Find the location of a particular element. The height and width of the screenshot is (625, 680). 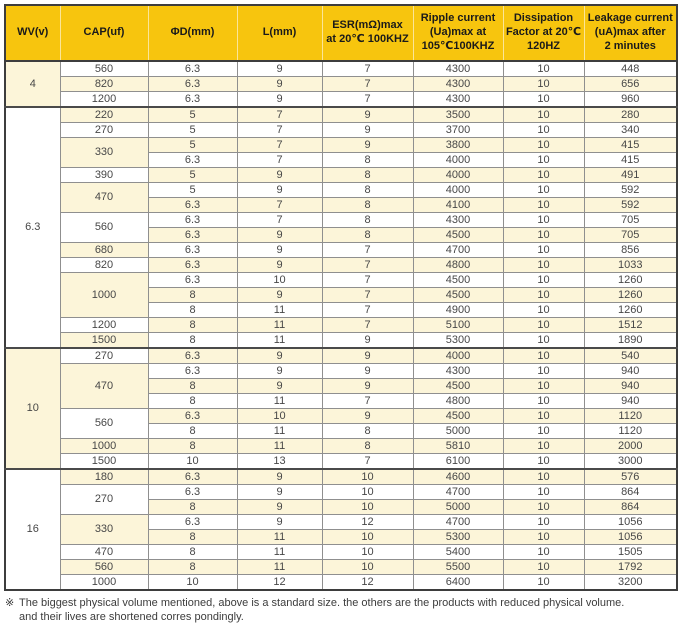

cap-cell: 1000 is located at coordinates (104, 582).